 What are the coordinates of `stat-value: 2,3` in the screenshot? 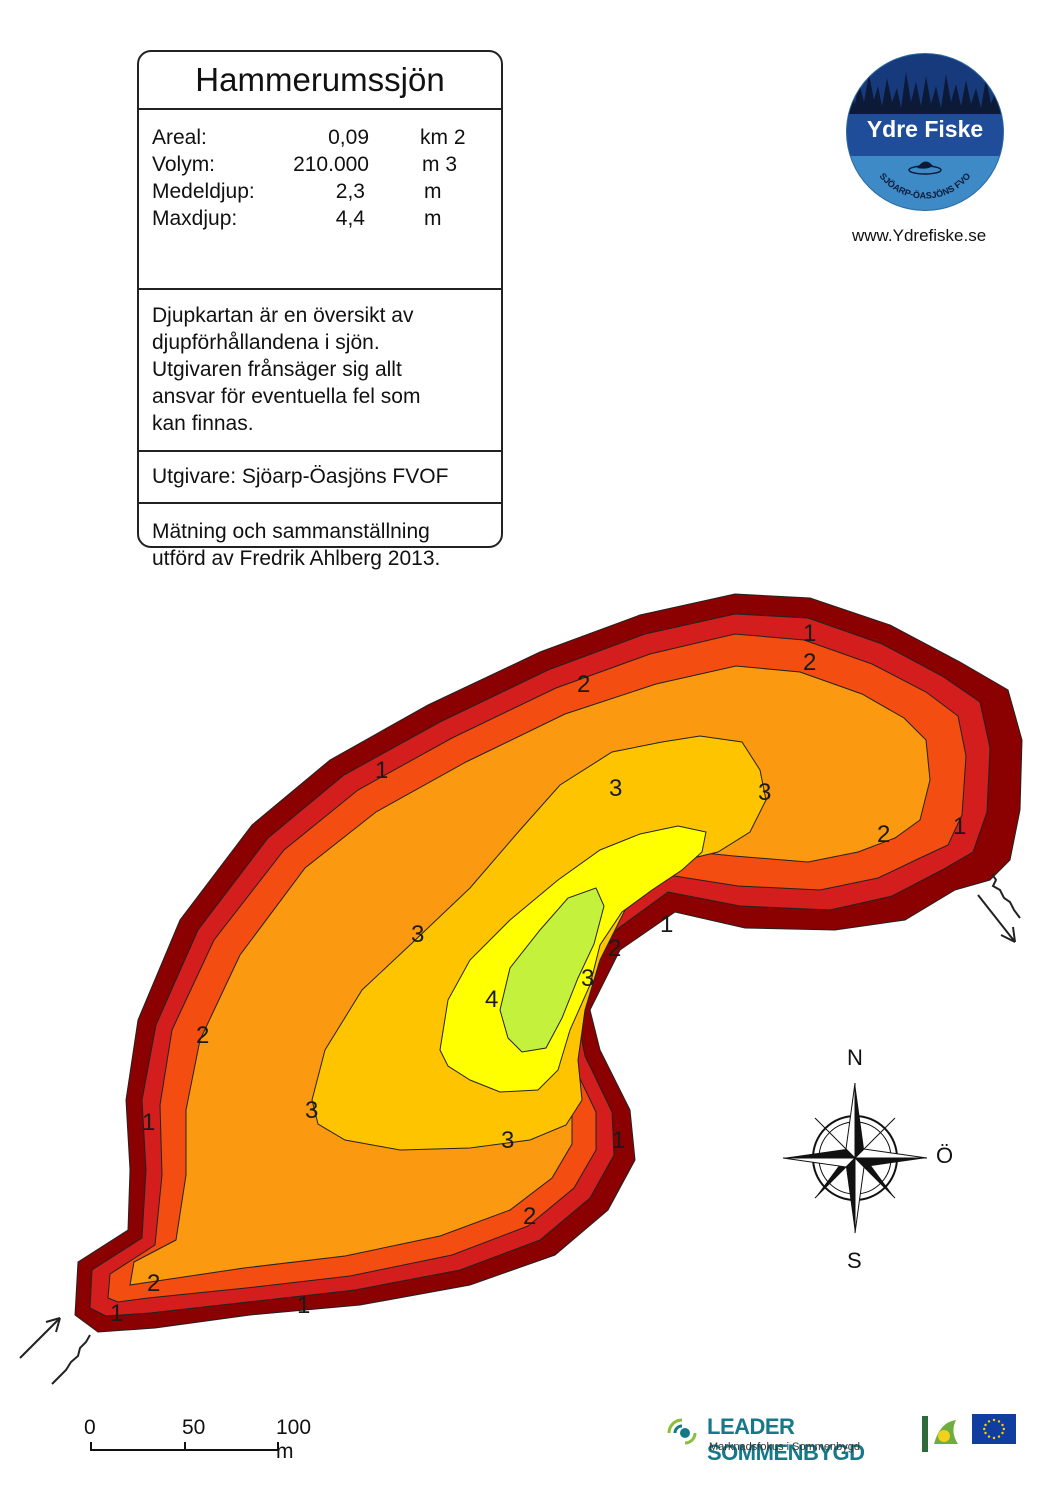 It's located at (350, 191).